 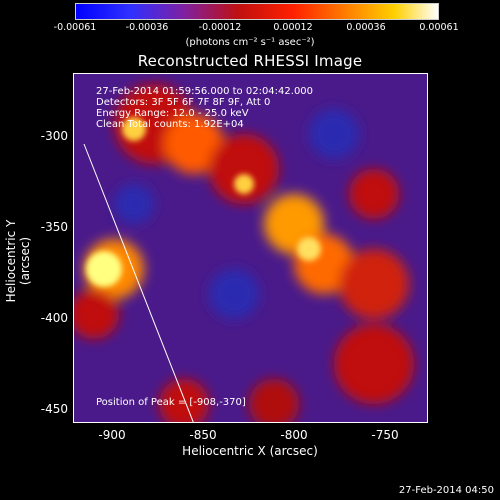 What do you see at coordinates (183, 102) in the screenshot?
I see `detectors: Detectors: 3F 5F 6F 7F 8F 9F, Att 0` at bounding box center [183, 102].